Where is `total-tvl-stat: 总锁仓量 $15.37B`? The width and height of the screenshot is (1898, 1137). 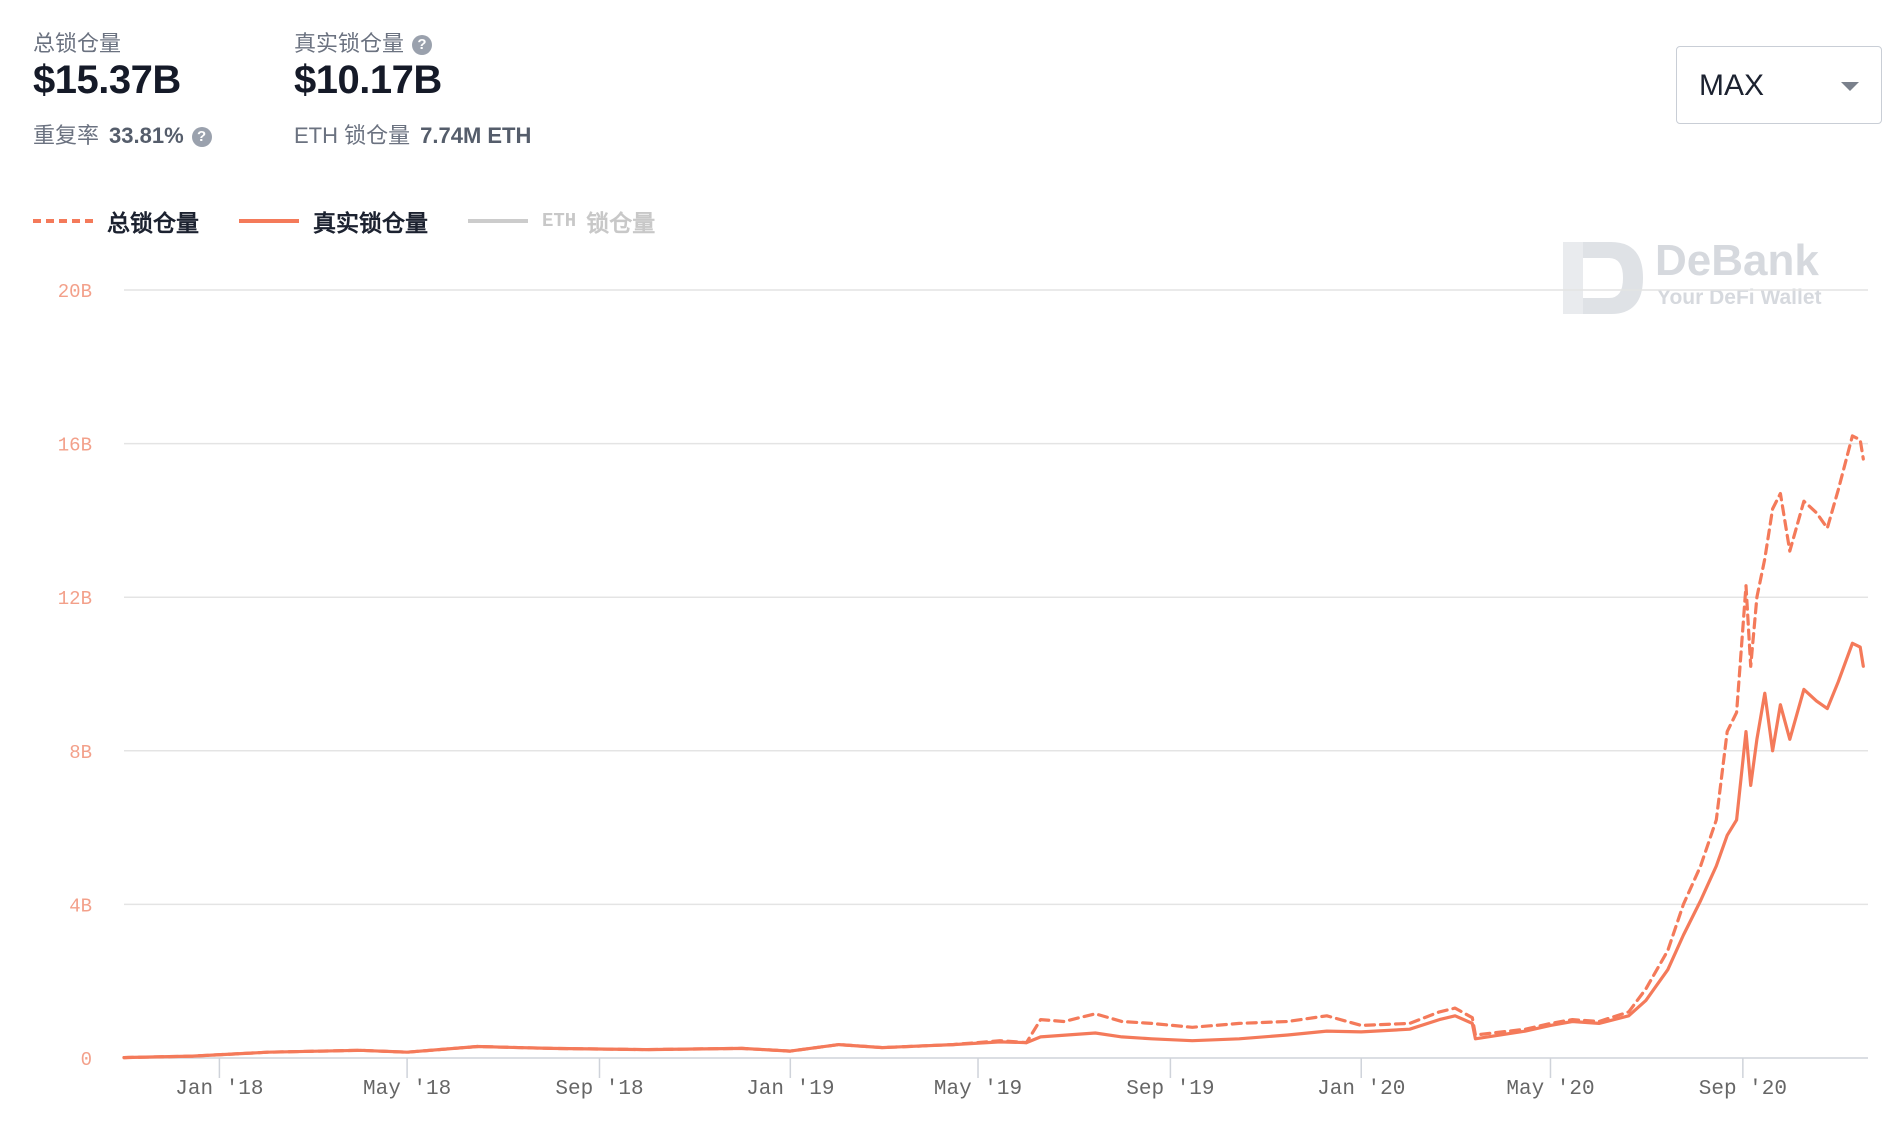 total-tvl-stat: 总锁仓量 $15.37B is located at coordinates (107, 64).